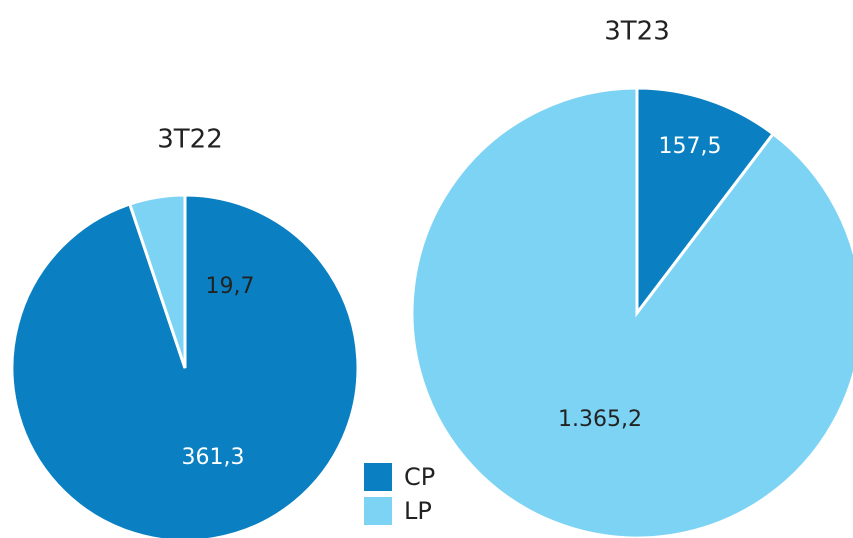 The width and height of the screenshot is (853, 538). Describe the element at coordinates (190, 140) in the screenshot. I see `chart-title: 3T22` at that location.